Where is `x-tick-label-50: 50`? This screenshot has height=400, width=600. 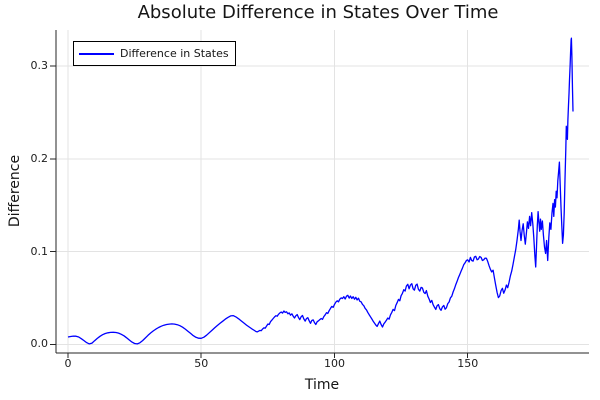 x-tick-label-50: 50 is located at coordinates (201, 363).